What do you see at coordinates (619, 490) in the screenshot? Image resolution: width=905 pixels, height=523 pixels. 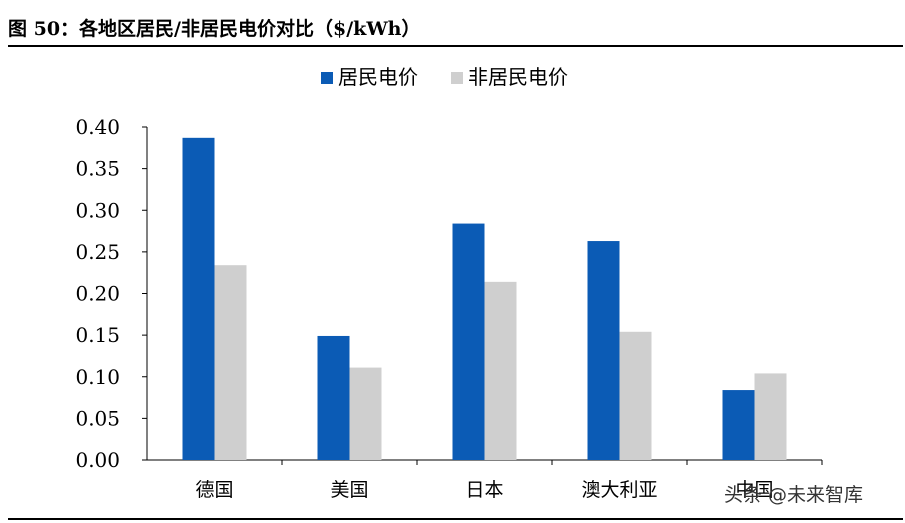 I see `x-category-label: 澳大利亚` at bounding box center [619, 490].